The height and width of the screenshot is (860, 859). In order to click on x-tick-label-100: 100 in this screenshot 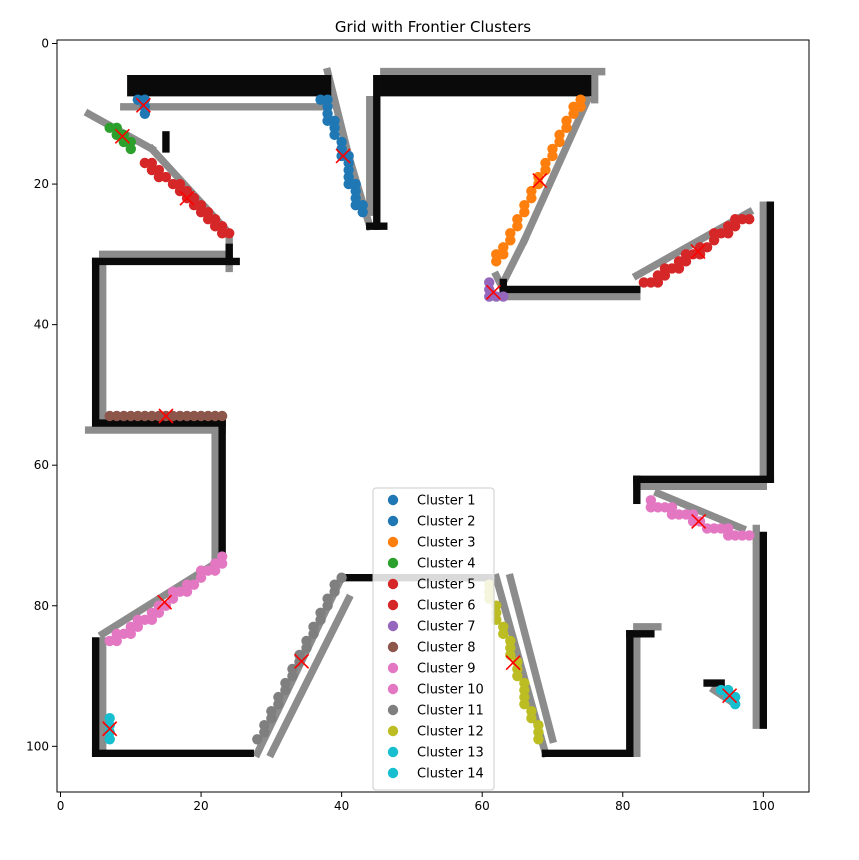, I will do `click(763, 806)`.